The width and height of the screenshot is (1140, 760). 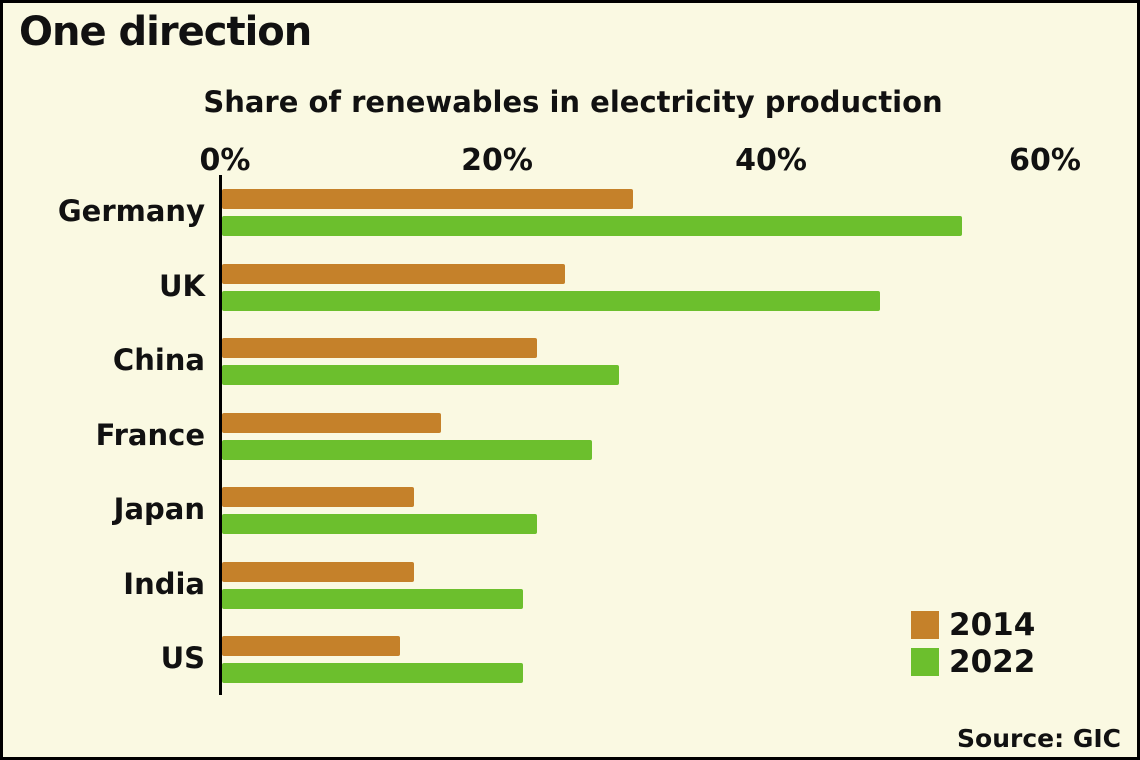 I want to click on y-axis-line, so click(x=220, y=435).